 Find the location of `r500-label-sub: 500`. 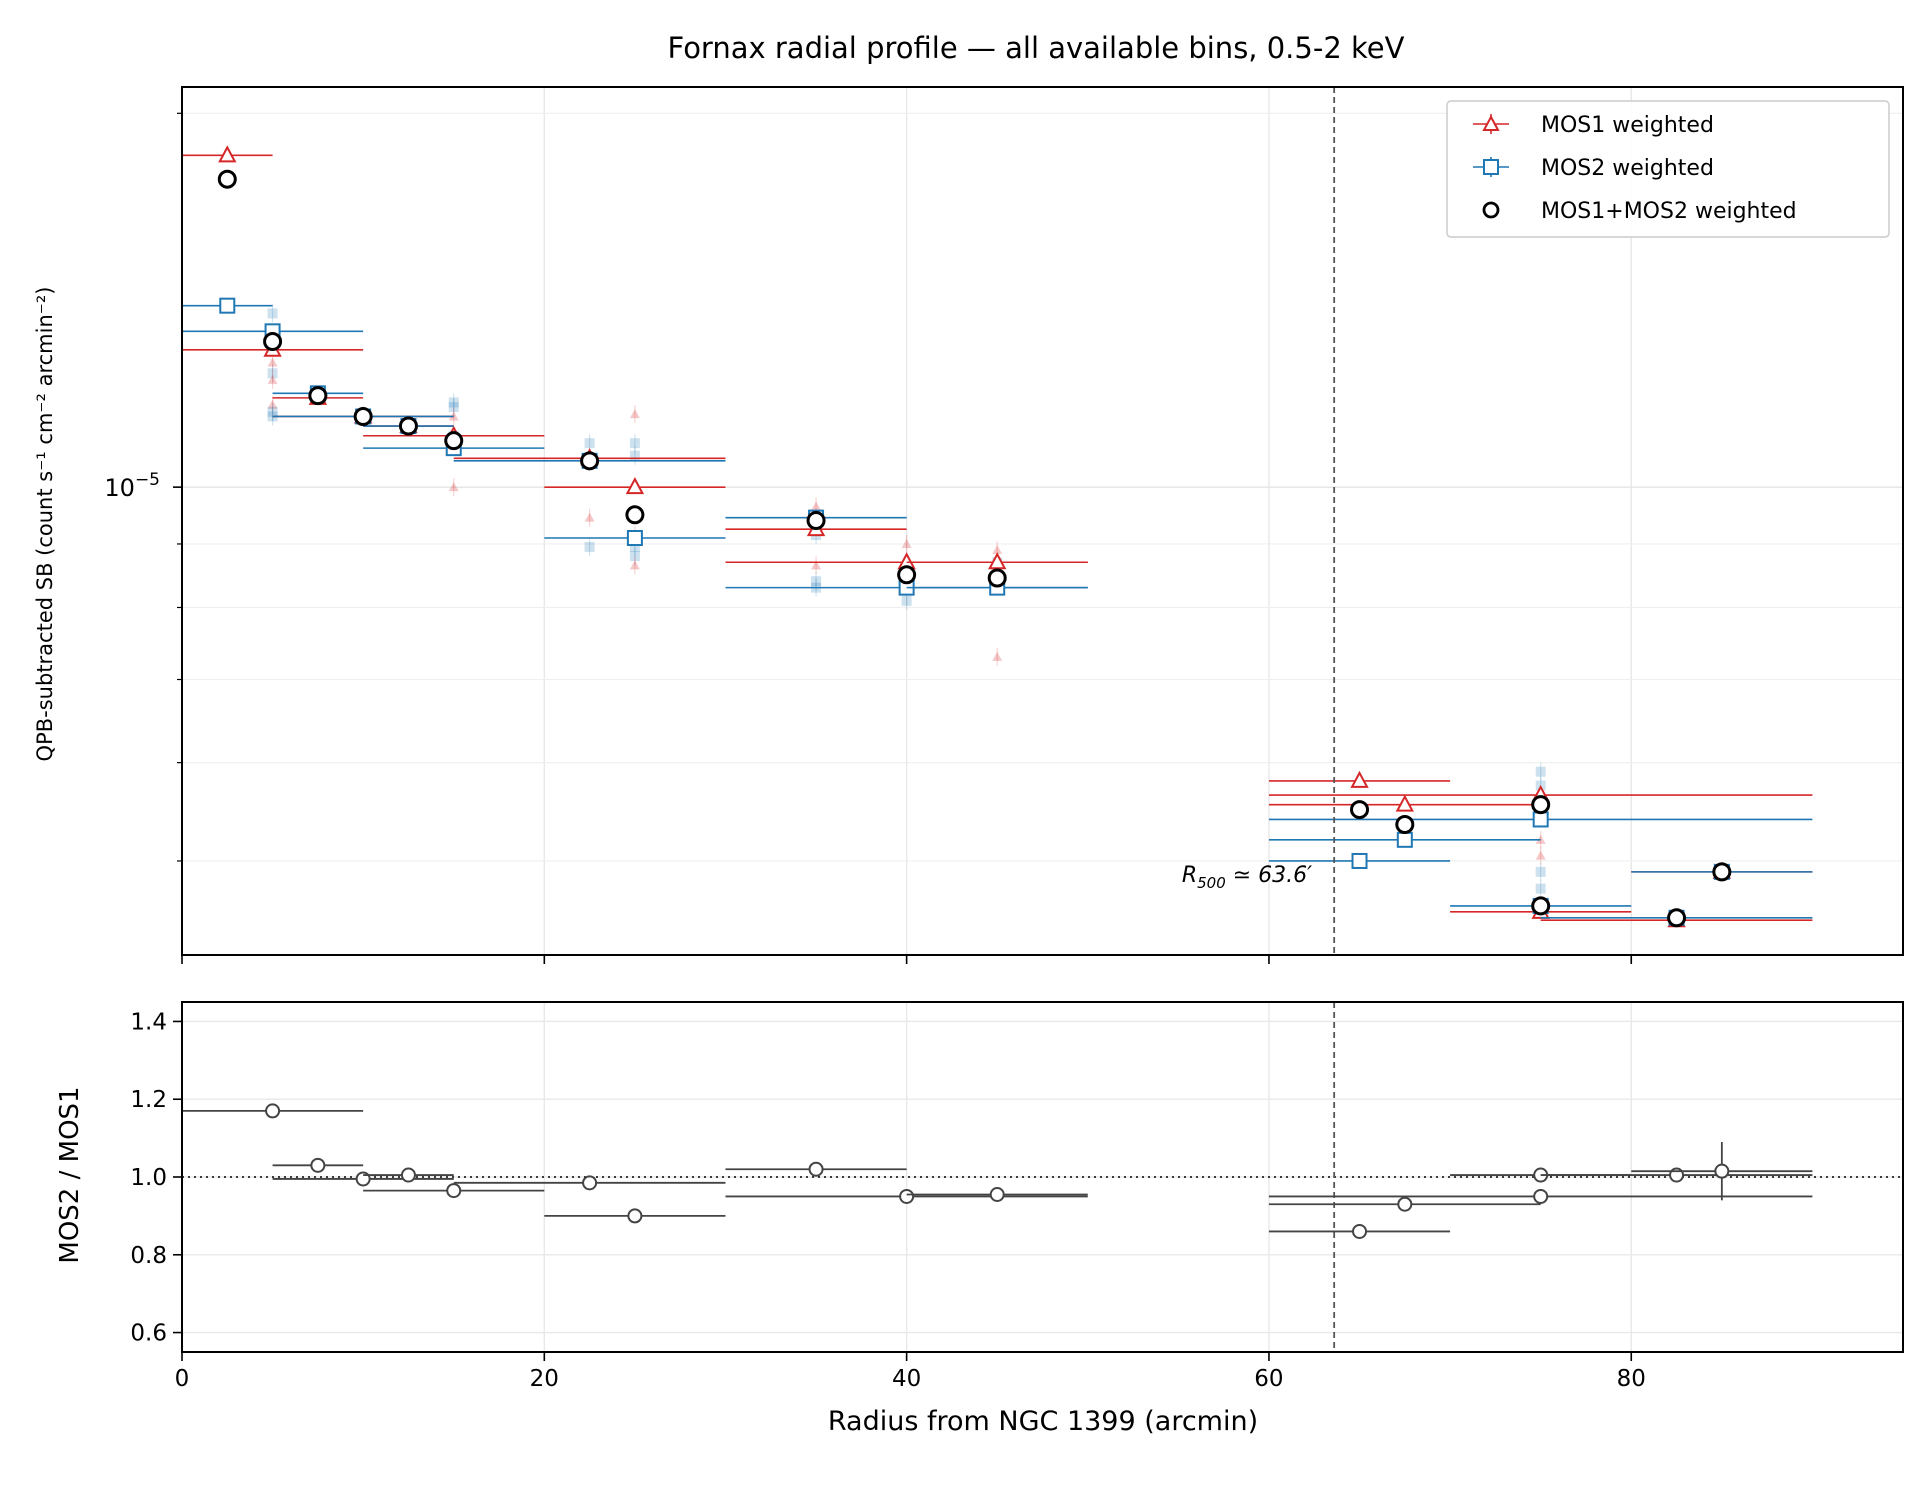

r500-label-sub: 500 is located at coordinates (1211, 883).